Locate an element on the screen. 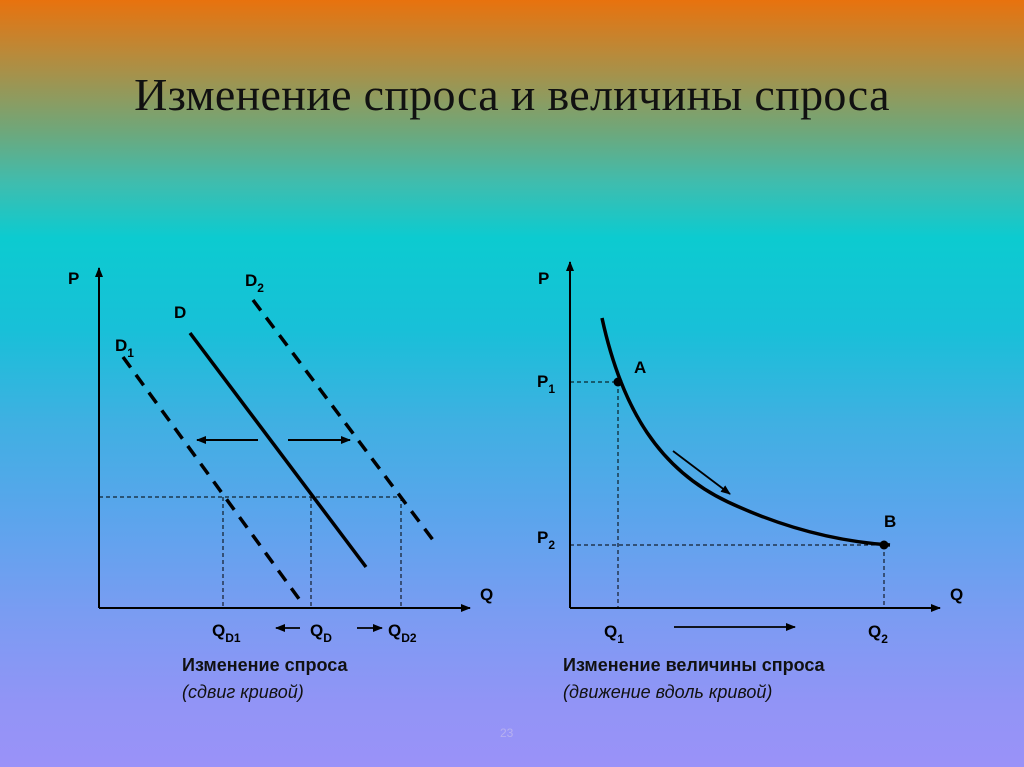 The height and width of the screenshot is (767, 1024). demand-curve-d1 is located at coordinates (212, 480).